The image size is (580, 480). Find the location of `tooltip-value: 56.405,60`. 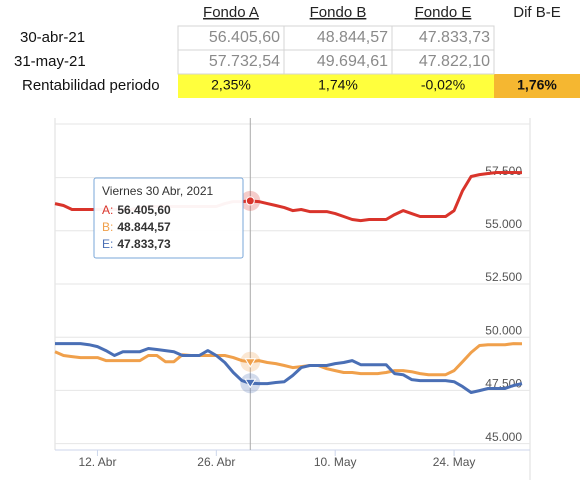

tooltip-value: 56.405,60 is located at coordinates (144, 210).